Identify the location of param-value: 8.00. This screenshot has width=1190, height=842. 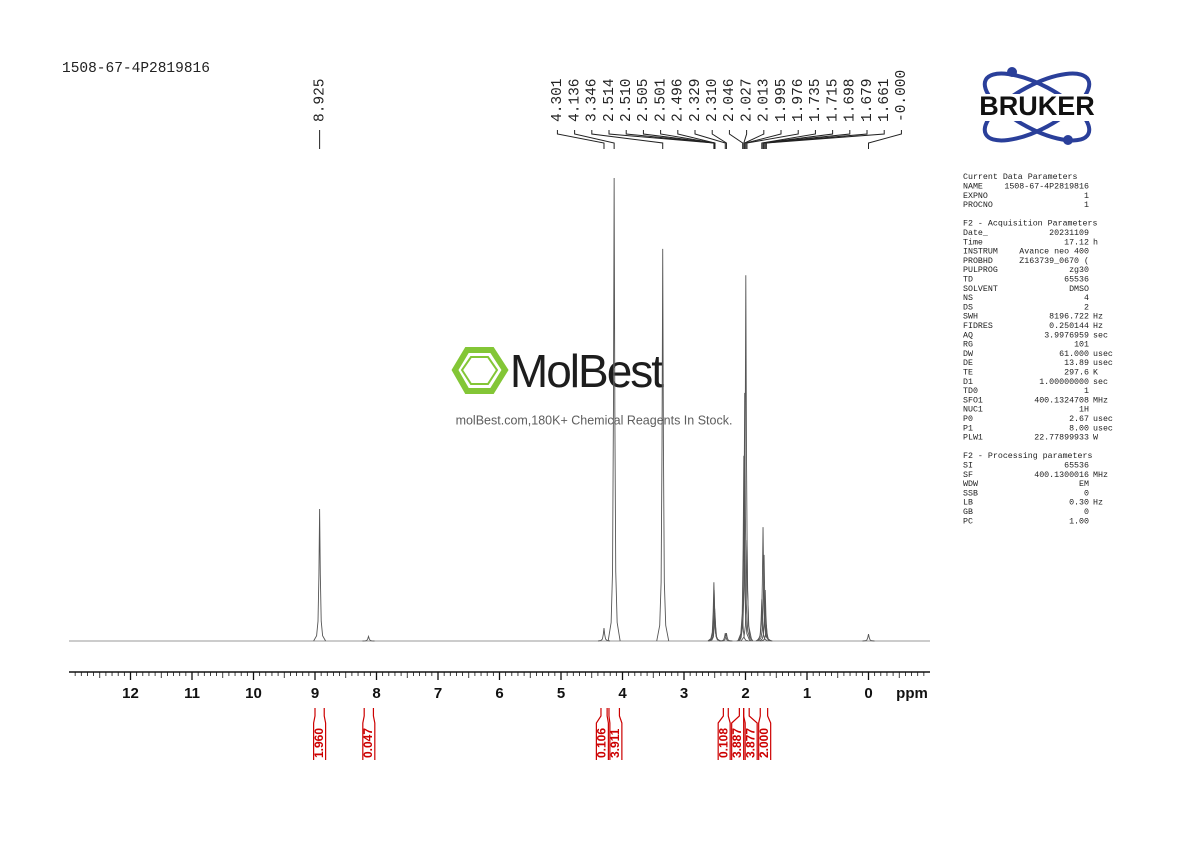
(1079, 428).